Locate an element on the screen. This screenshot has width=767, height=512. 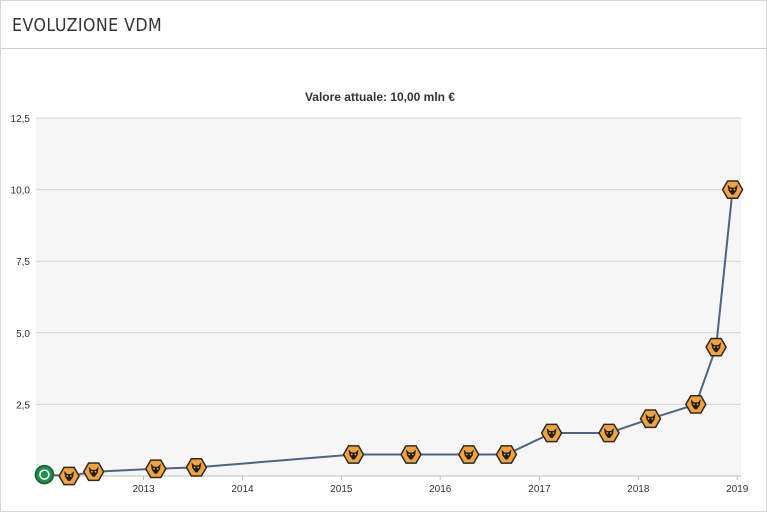
x-tick-label: 2018 is located at coordinates (638, 489).